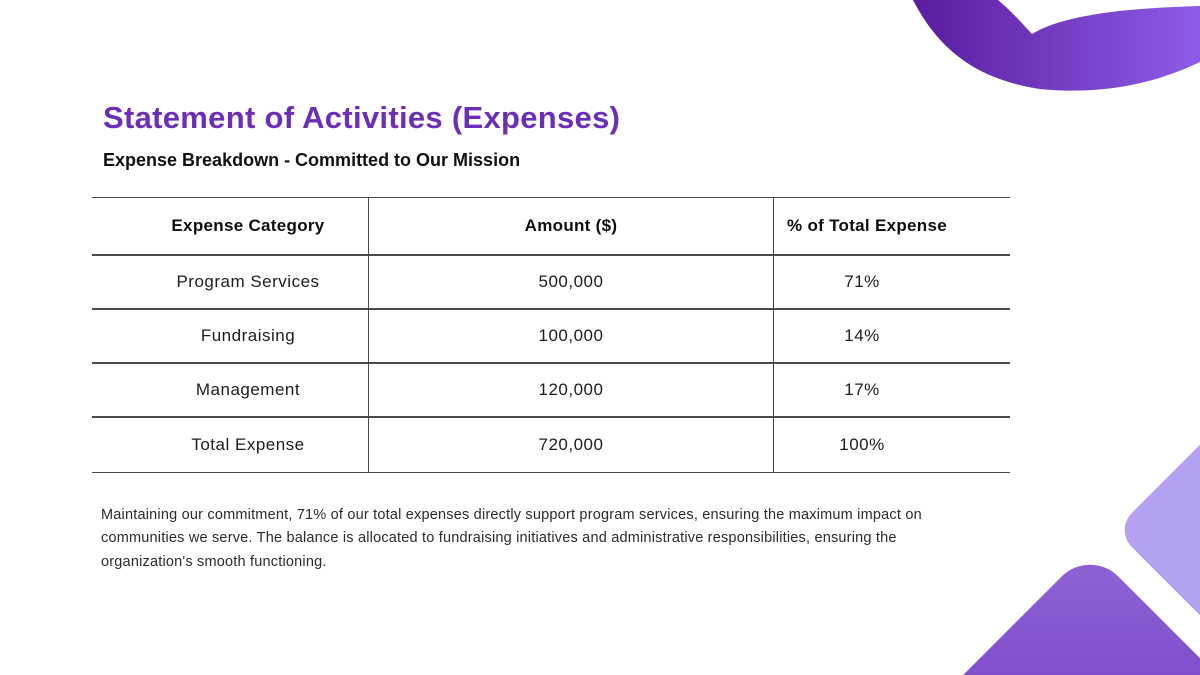  What do you see at coordinates (891, 337) in the screenshot?
I see `table-cell-percent: 14%` at bounding box center [891, 337].